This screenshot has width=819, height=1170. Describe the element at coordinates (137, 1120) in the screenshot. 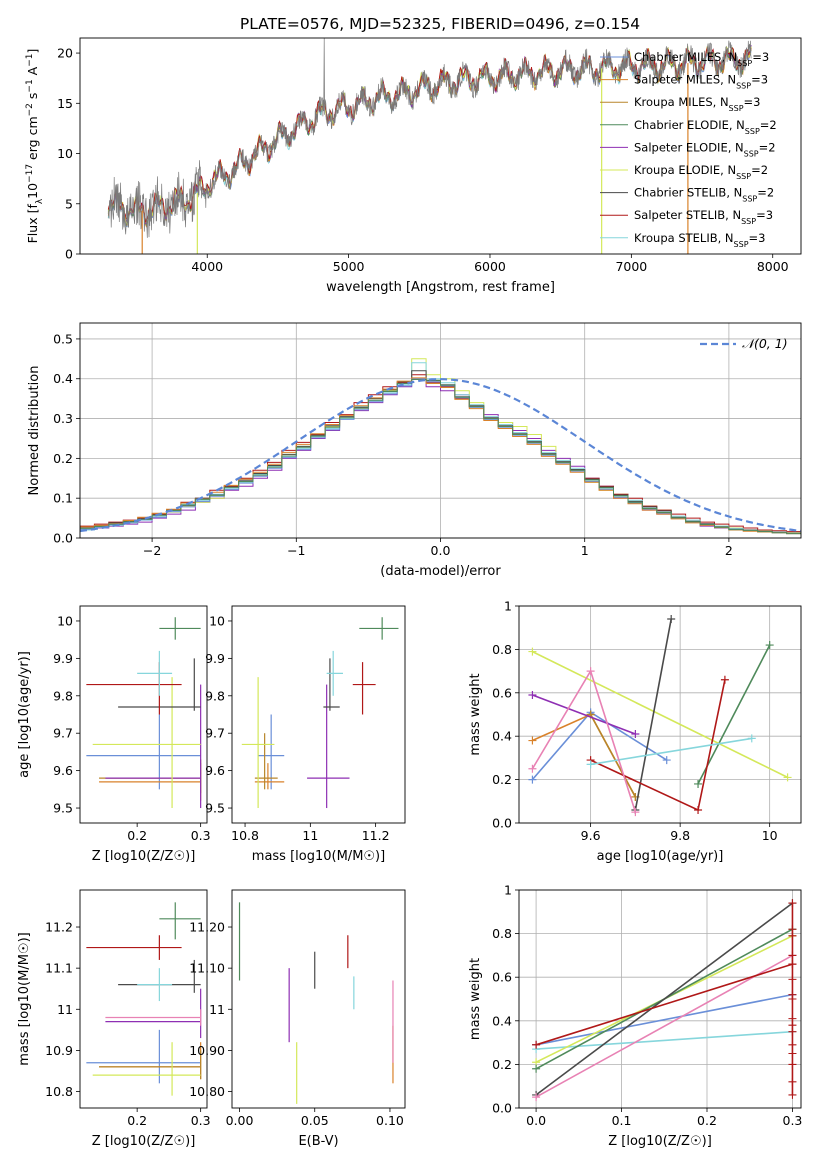

I see `x-tick-label: 0.2` at that location.